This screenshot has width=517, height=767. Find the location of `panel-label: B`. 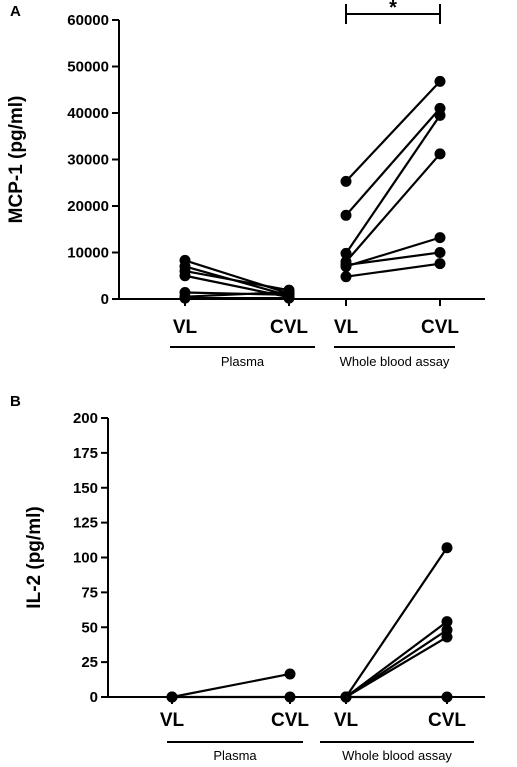

panel-label: B is located at coordinates (15, 401).